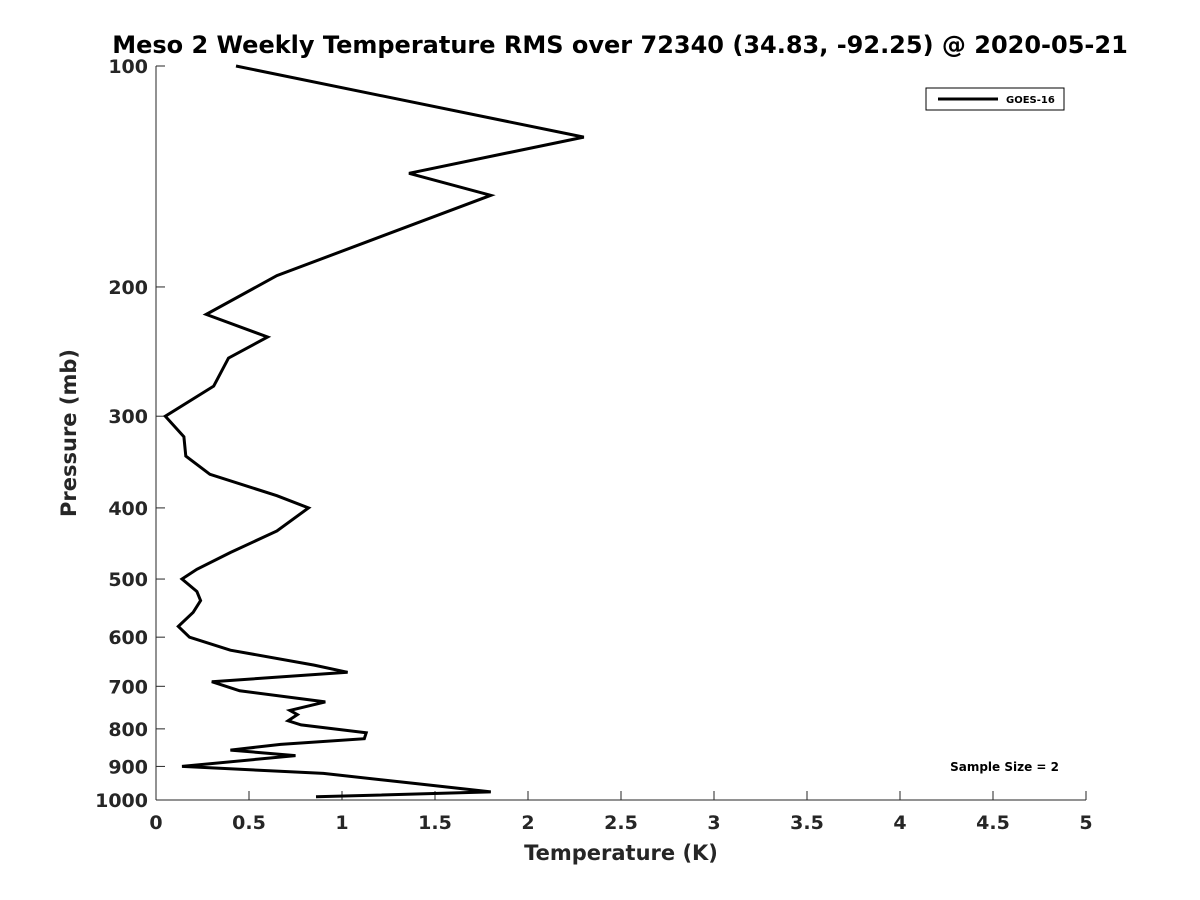  I want to click on legend: GOES-16, so click(995, 99).